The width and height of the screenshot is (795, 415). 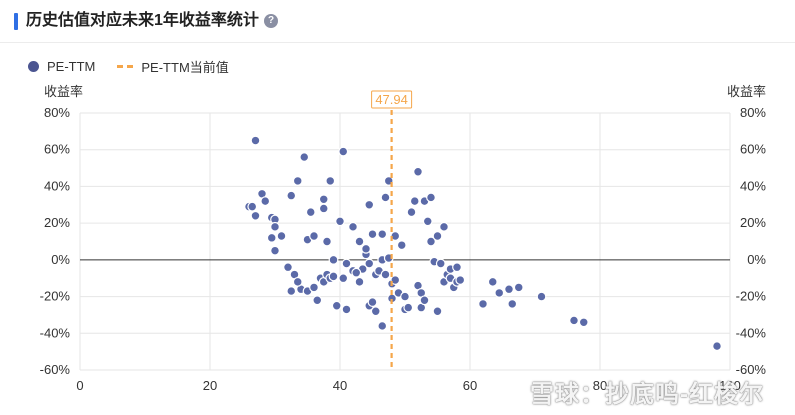 I want to click on y-axis-title-left: 收益率, so click(x=63, y=91).